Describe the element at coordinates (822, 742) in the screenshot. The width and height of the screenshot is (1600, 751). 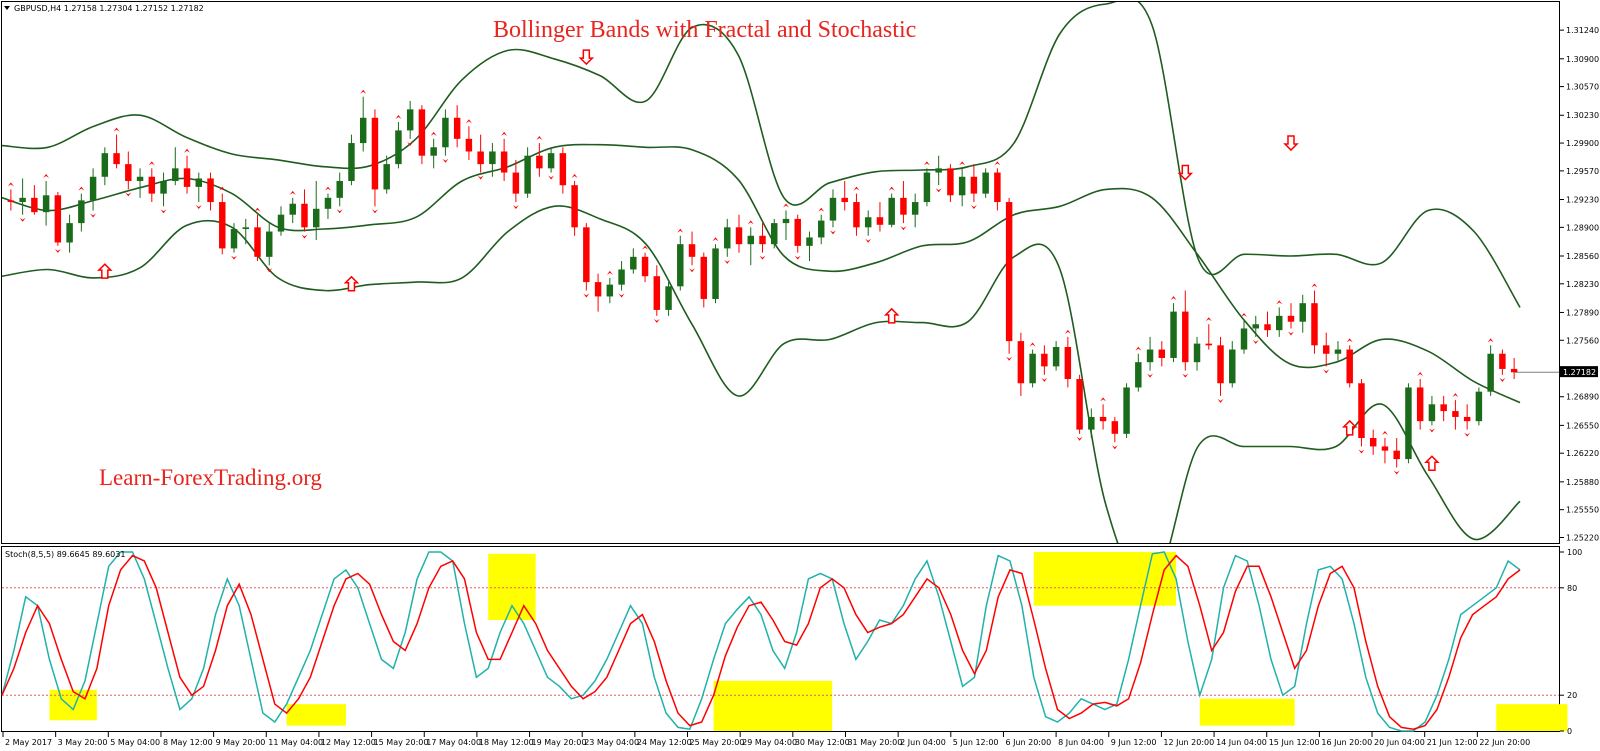
I see `time-tick-label: 30 May 12:00` at that location.